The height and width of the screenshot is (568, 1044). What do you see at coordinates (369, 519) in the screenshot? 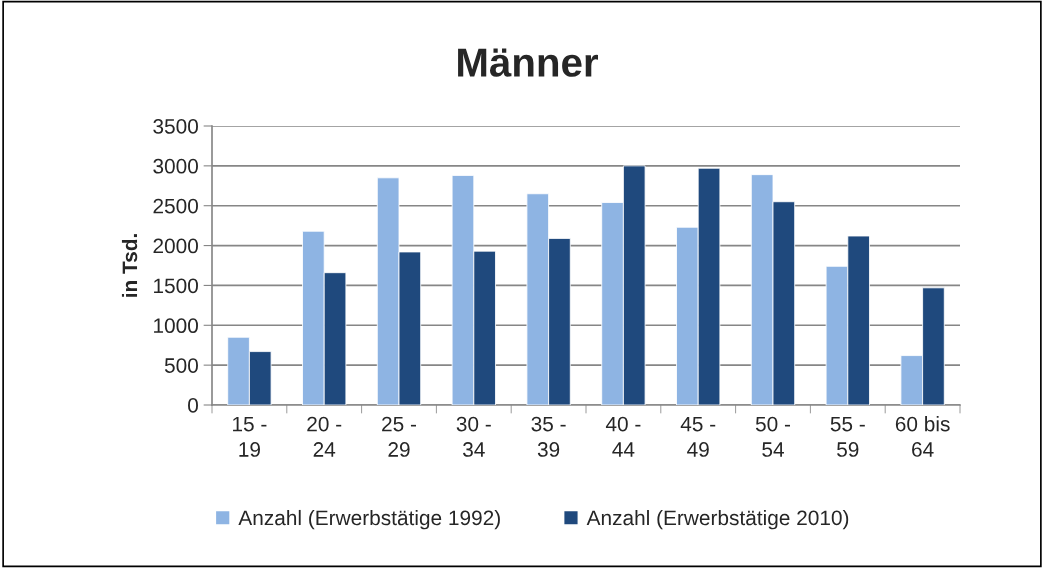
I see `legend-label: Anzahl (Erwerbstätige 1992)` at bounding box center [369, 519].